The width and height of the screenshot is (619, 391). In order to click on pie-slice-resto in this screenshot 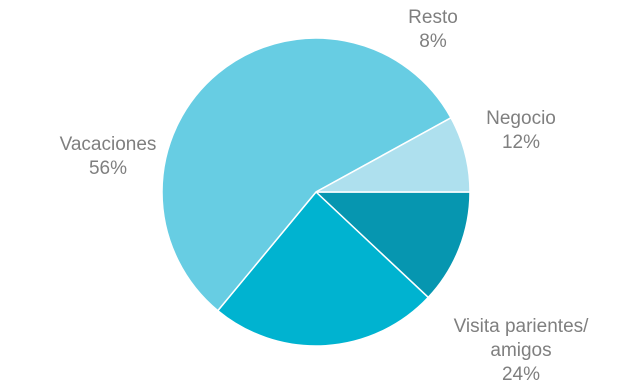, I will do `click(393, 154)`.